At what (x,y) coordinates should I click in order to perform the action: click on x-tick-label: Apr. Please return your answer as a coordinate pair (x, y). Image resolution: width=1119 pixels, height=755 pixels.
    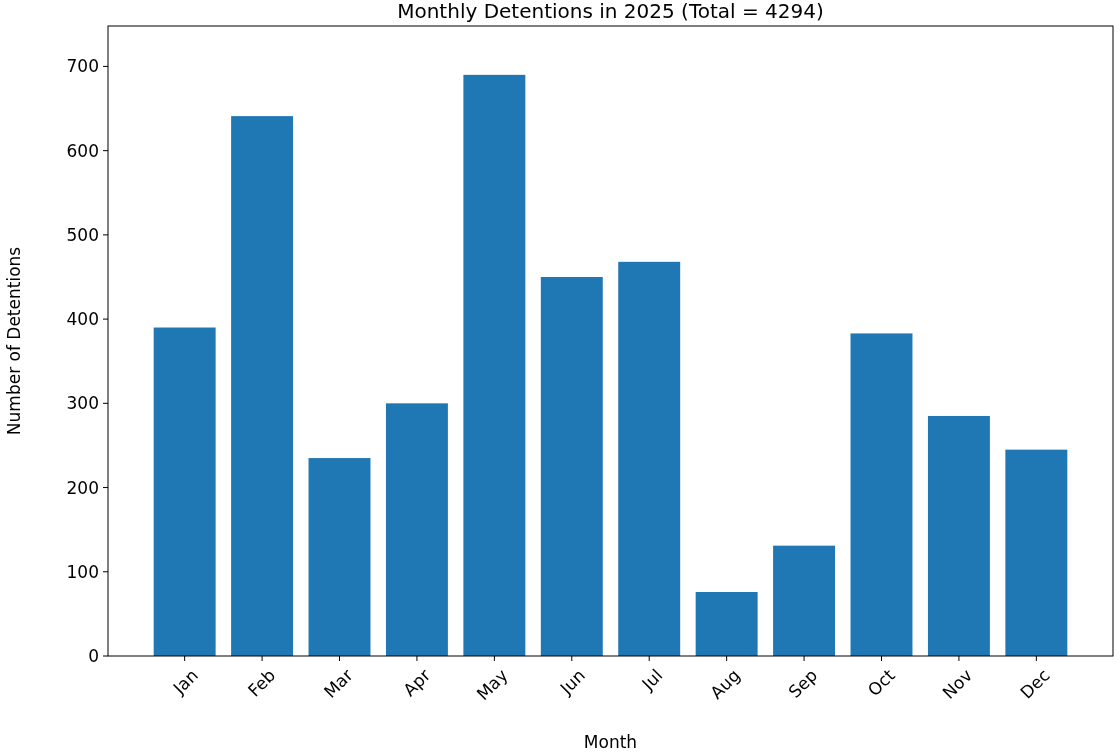
    Looking at the image, I should click on (417, 683).